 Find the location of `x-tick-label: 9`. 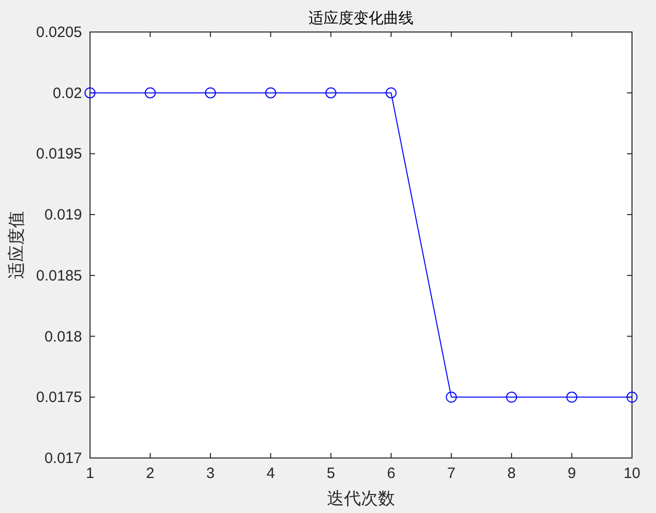

x-tick-label: 9 is located at coordinates (572, 473).